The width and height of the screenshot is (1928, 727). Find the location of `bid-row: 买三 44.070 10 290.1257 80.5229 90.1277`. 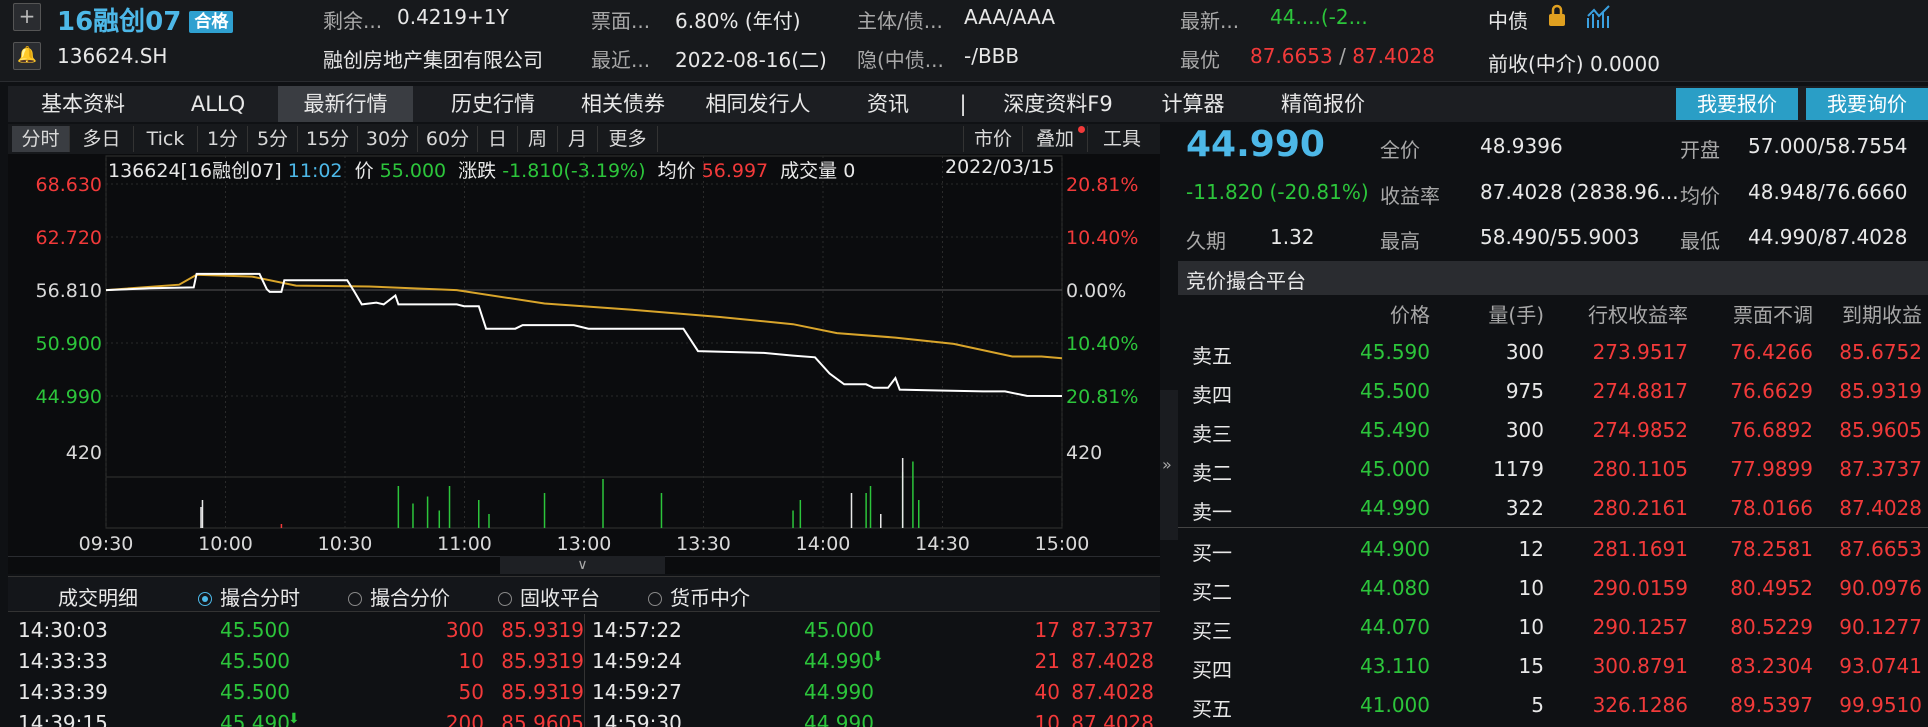

bid-row: 买三 44.070 10 290.1257 80.5229 90.1277 is located at coordinates (1553, 626).